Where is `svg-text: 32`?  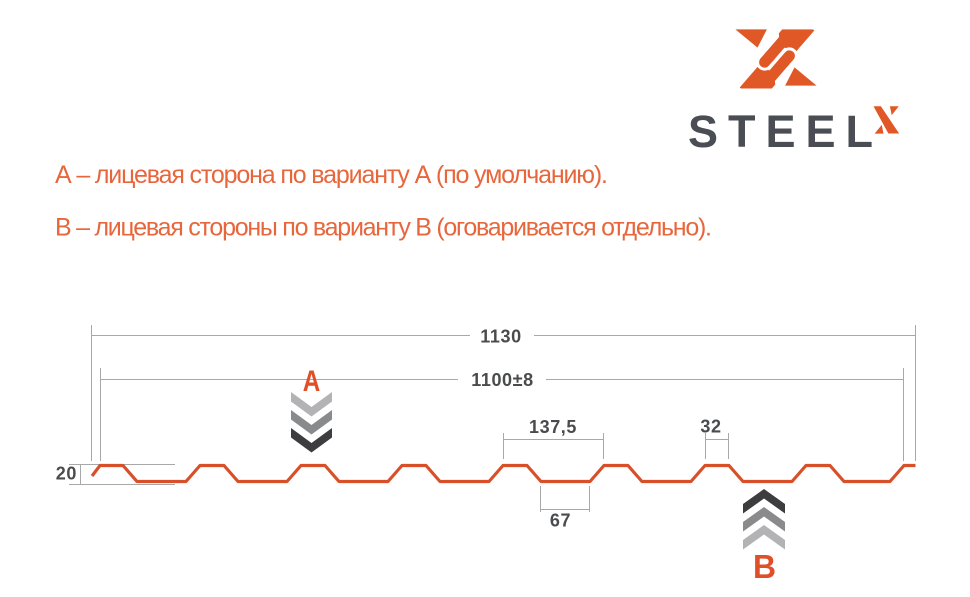 svg-text: 32 is located at coordinates (710, 427).